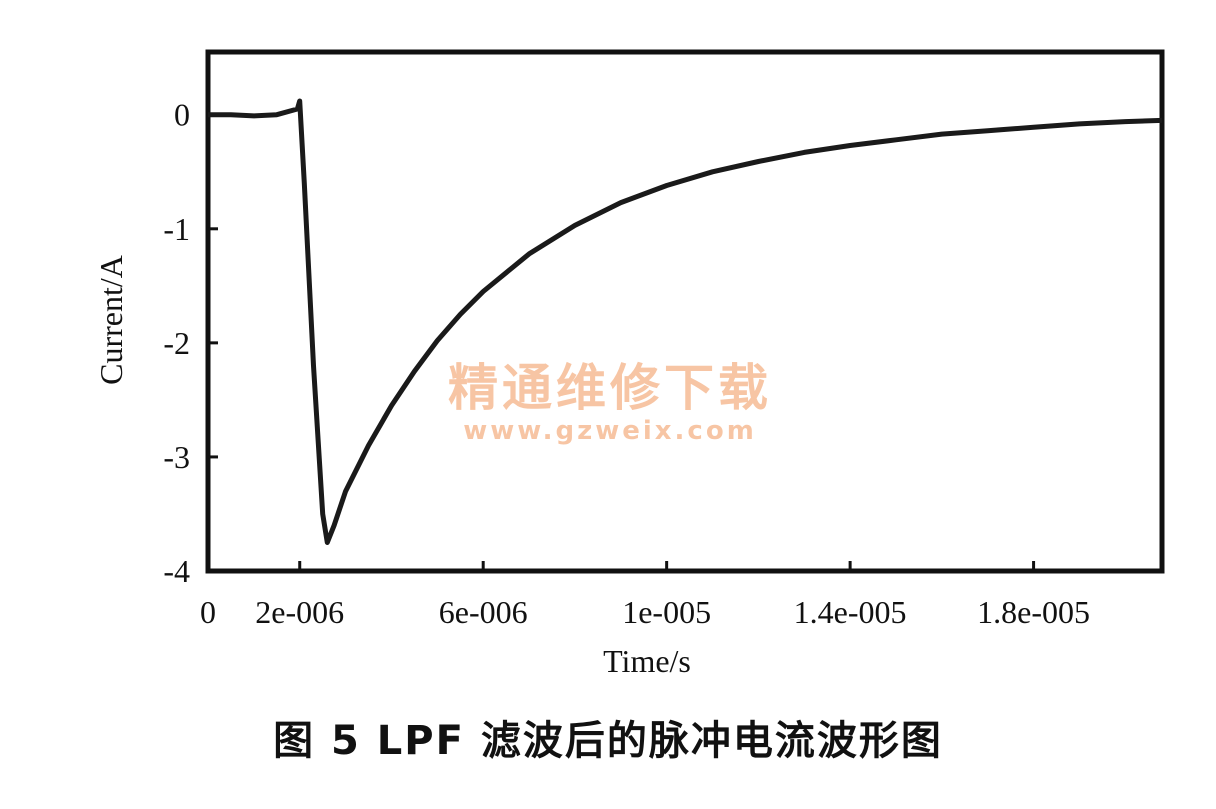 This screenshot has height=809, width=1216. I want to click on y-axis-title: Current/A, so click(111, 320).